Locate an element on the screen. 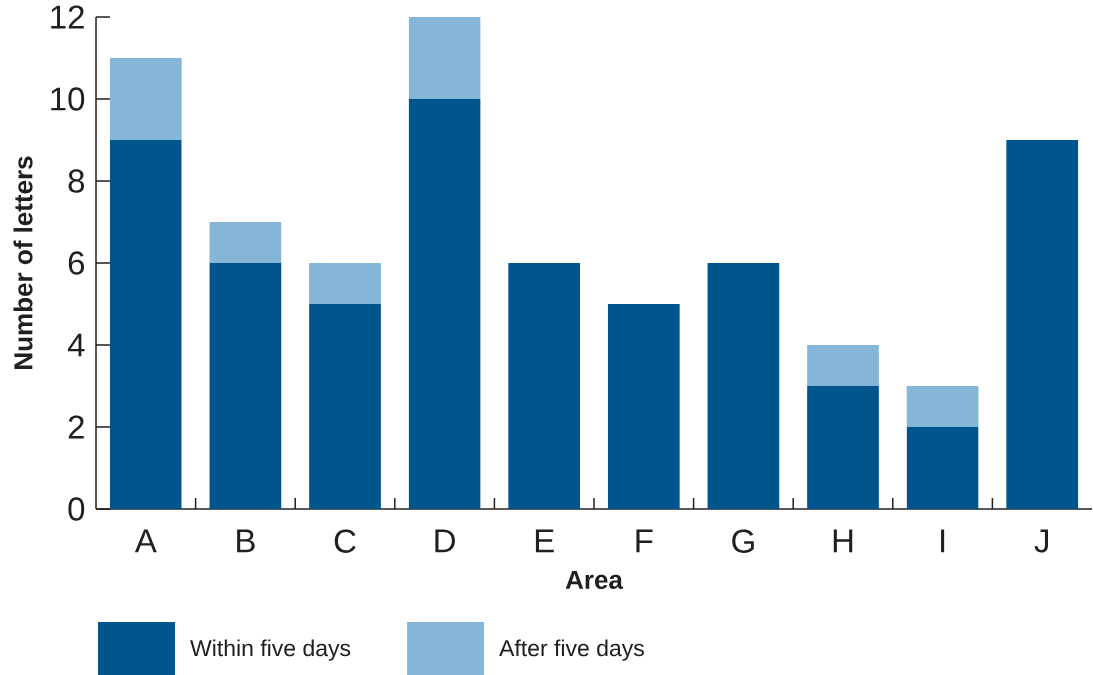  legend-label: After five days is located at coordinates (571, 650).